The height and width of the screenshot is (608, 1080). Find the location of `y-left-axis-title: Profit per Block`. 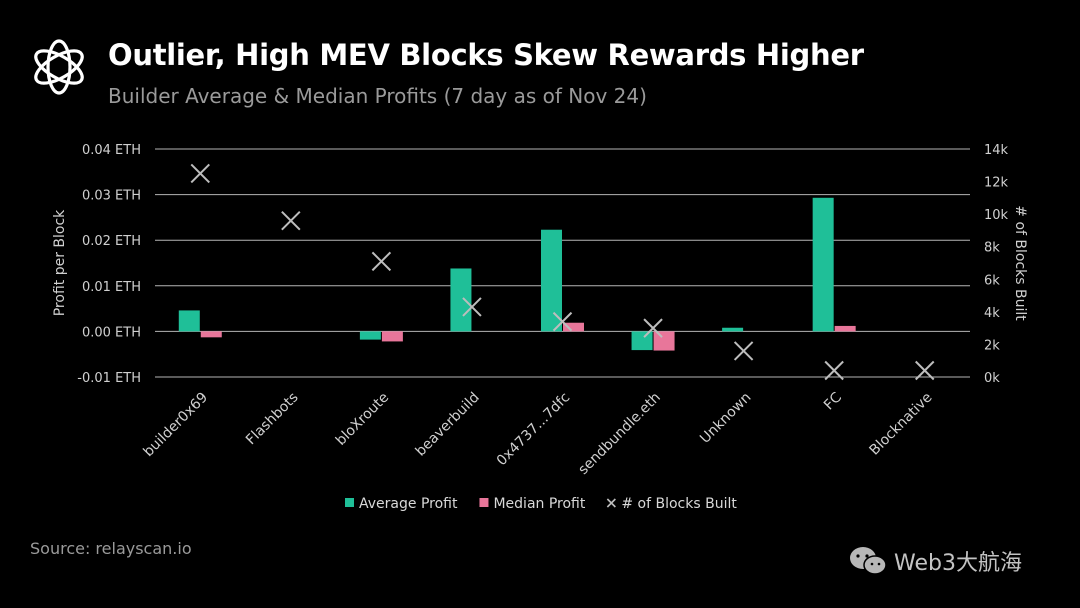

y-left-axis-title: Profit per Block is located at coordinates (60, 262).